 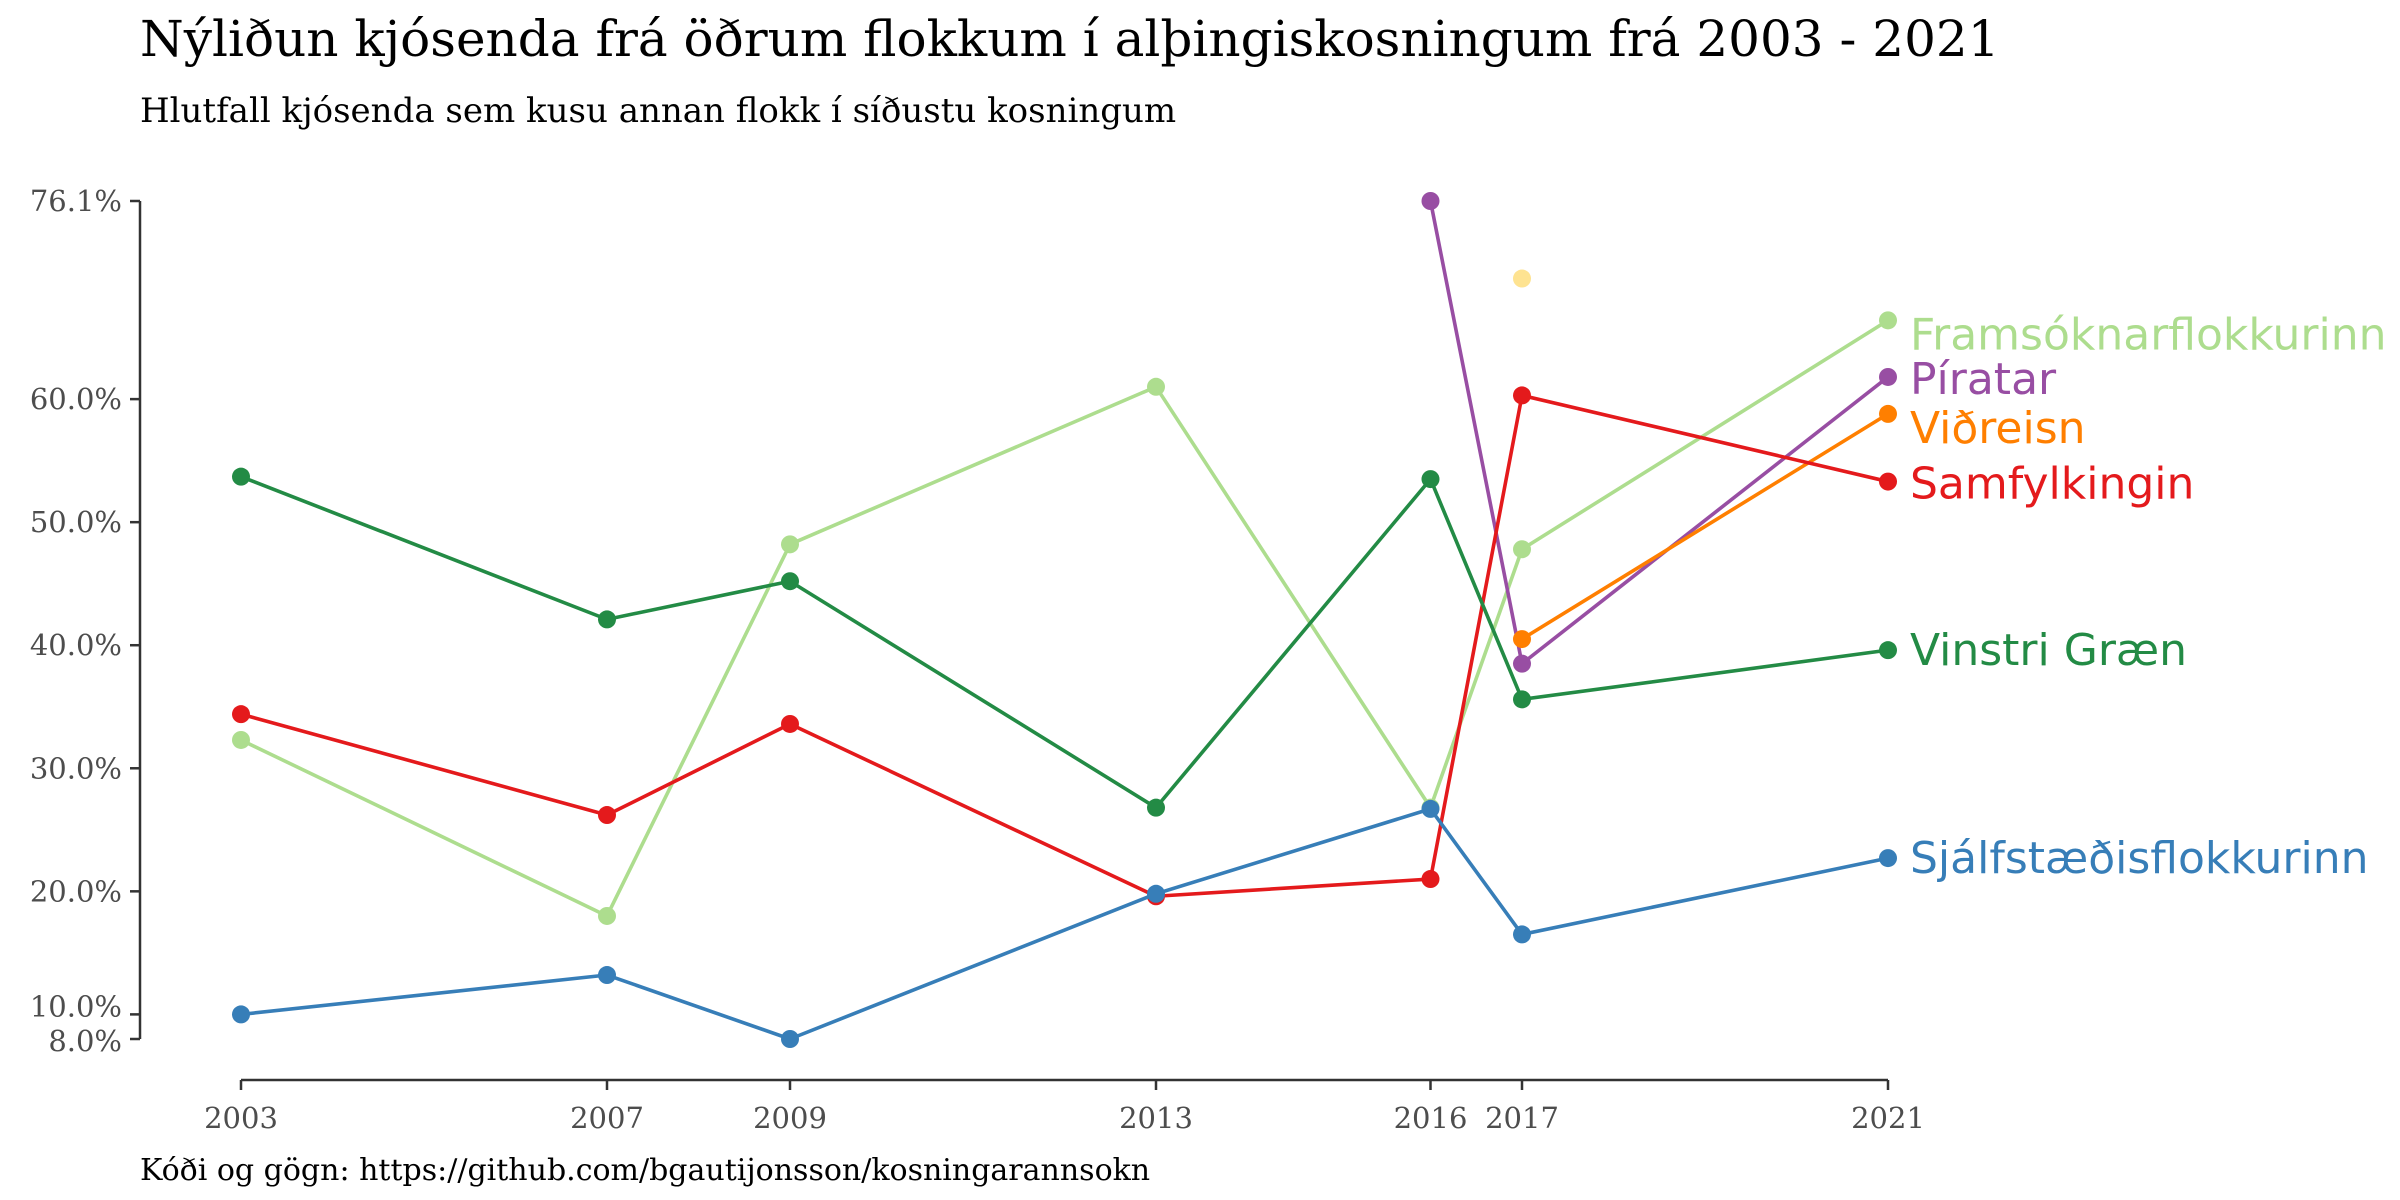 I want to click on y-tick-label: 60.0%, so click(x=76, y=399).